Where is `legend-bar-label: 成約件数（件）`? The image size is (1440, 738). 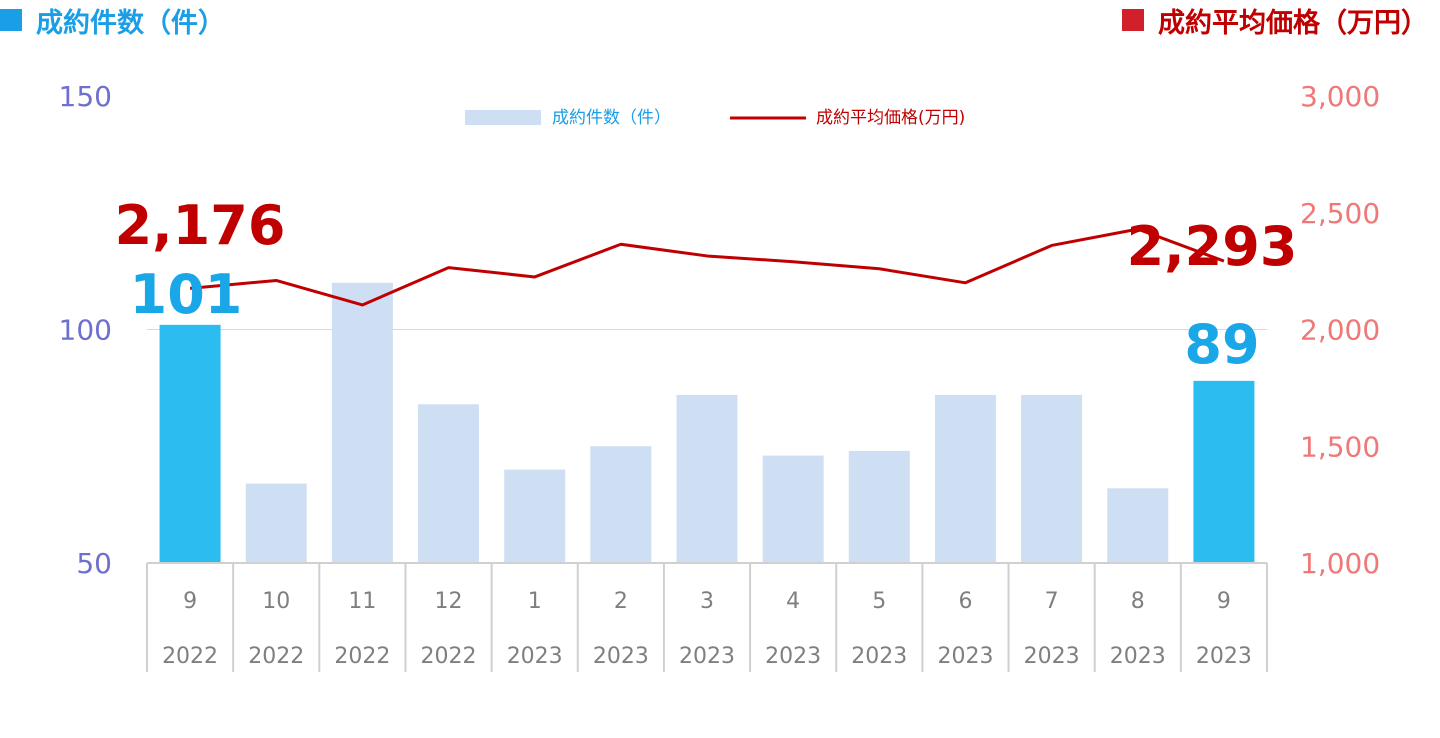 legend-bar-label: 成約件数（件） is located at coordinates (611, 118).